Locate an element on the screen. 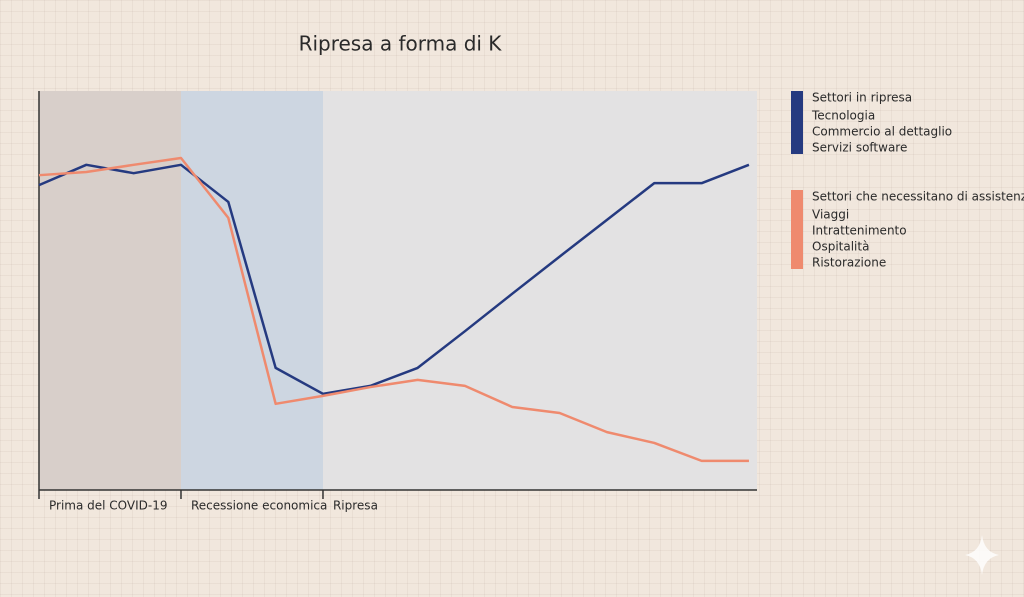  legend-item: Ospitalità is located at coordinates (840, 247).